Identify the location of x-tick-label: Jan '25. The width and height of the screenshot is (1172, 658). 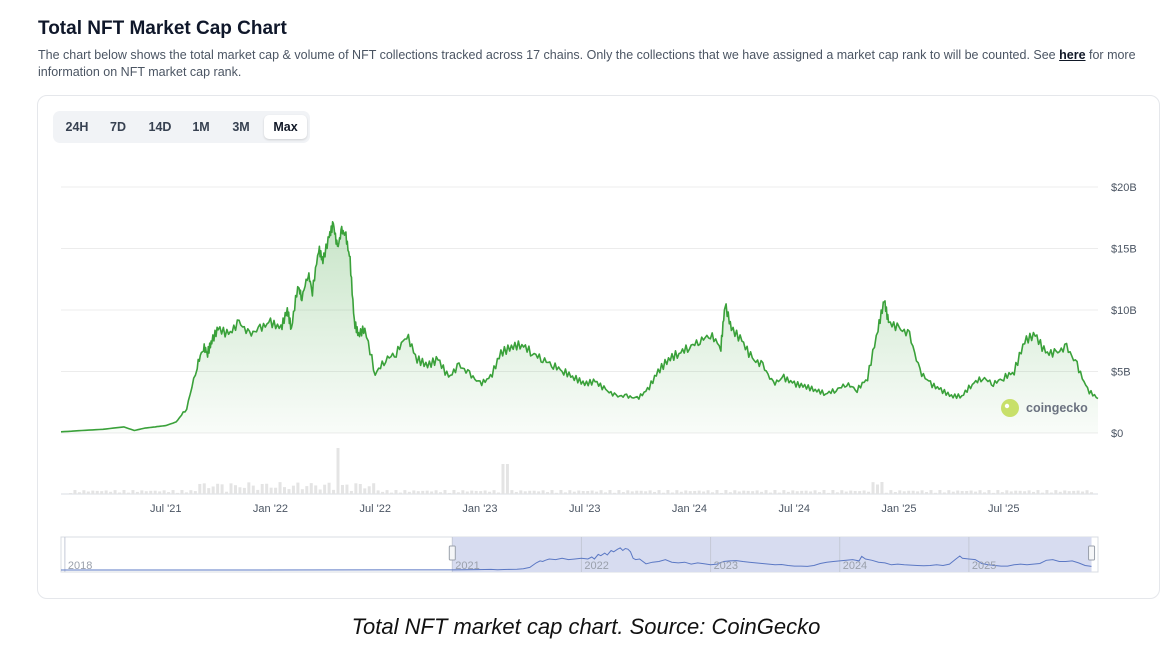
(898, 509).